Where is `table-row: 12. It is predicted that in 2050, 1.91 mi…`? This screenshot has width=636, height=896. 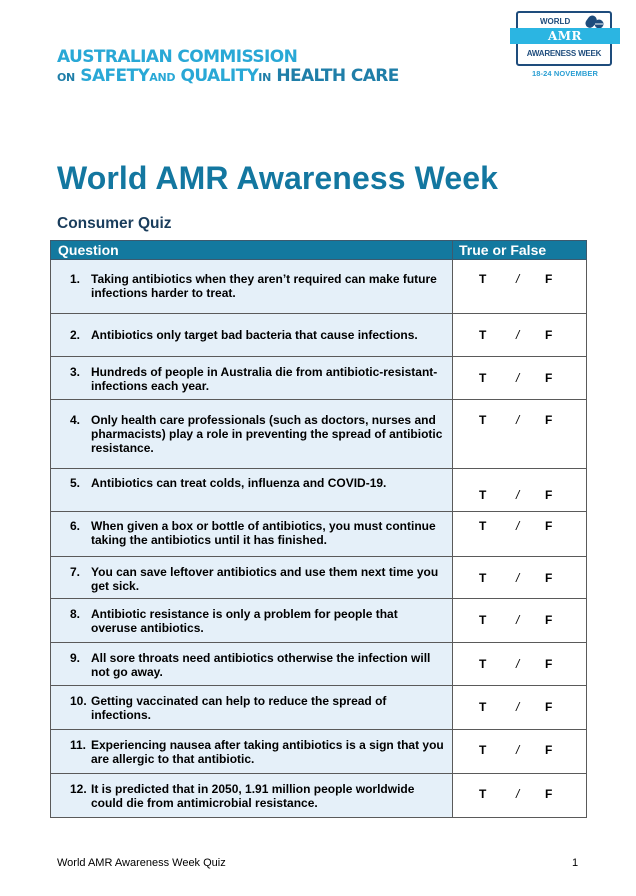 table-row: 12. It is predicted that in 2050, 1.91 mi… is located at coordinates (318, 795).